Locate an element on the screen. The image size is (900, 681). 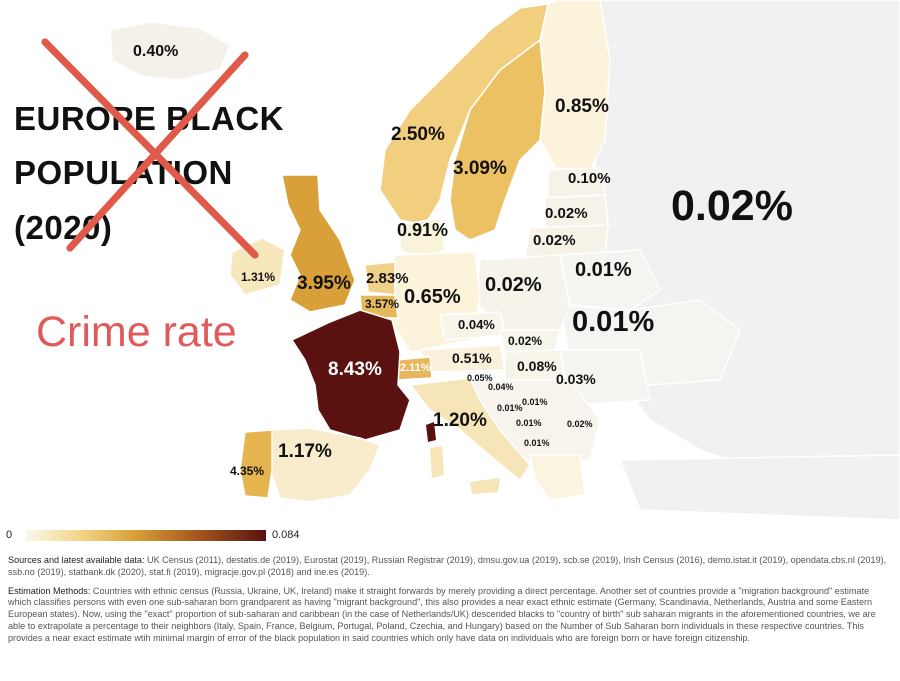
label-finland: 0.85% is located at coordinates (582, 106).